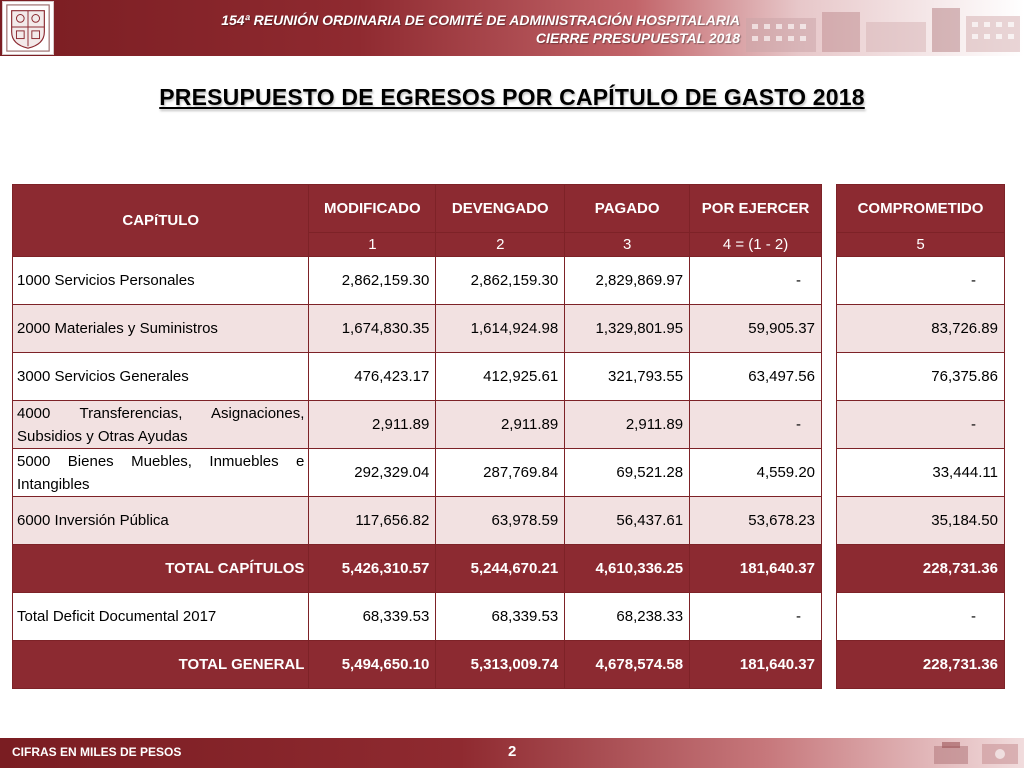 The width and height of the screenshot is (1024, 768). What do you see at coordinates (160, 280) in the screenshot?
I see `row-label: 1000 Servicios Personales` at bounding box center [160, 280].